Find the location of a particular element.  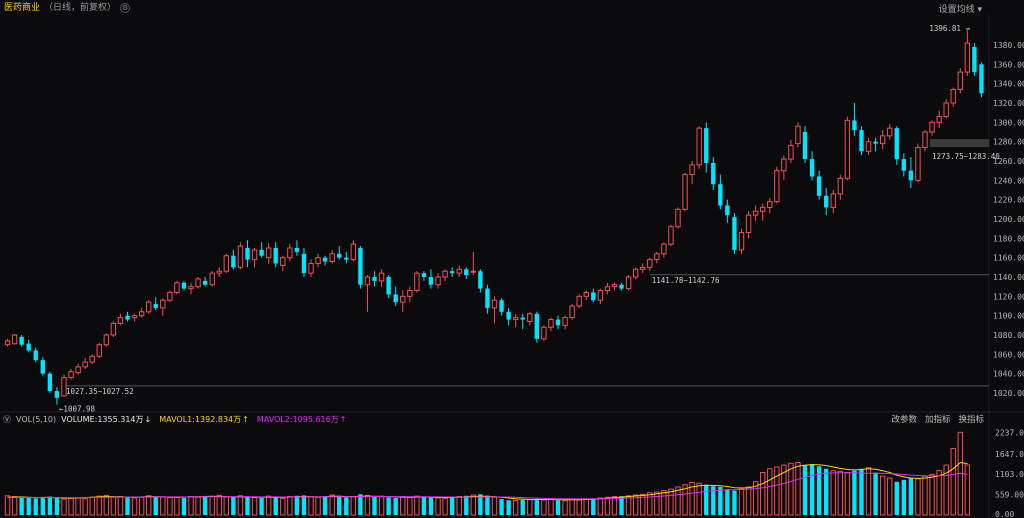

volume-controls: 改参数 加指标 换指标 is located at coordinates (933, 420).